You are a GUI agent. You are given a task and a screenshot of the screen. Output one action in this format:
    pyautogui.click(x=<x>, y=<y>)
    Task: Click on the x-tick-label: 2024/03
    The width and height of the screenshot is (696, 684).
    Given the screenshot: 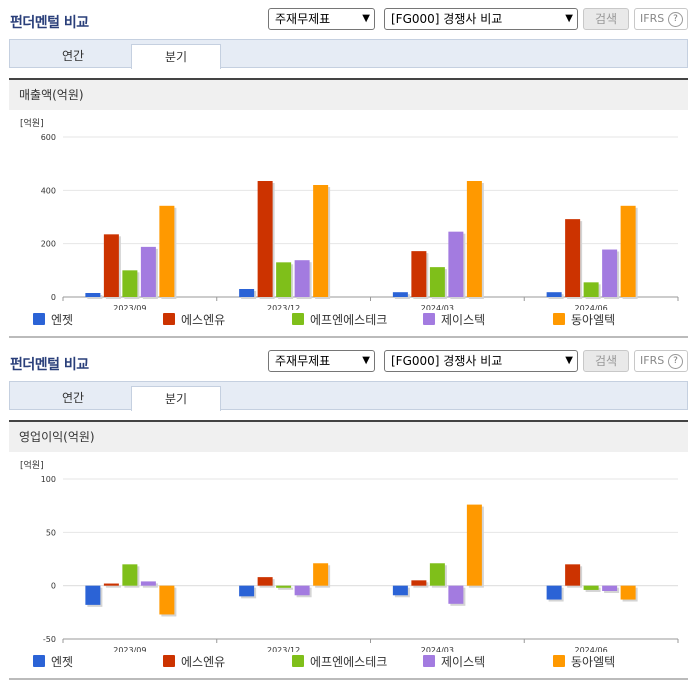 What is the action you would take?
    pyautogui.click(x=437, y=307)
    